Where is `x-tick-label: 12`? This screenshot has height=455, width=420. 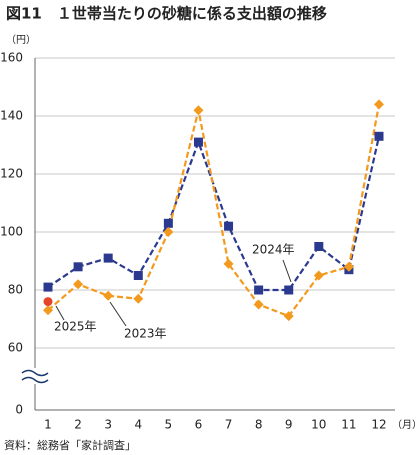
x-tick-label: 12 is located at coordinates (378, 425).